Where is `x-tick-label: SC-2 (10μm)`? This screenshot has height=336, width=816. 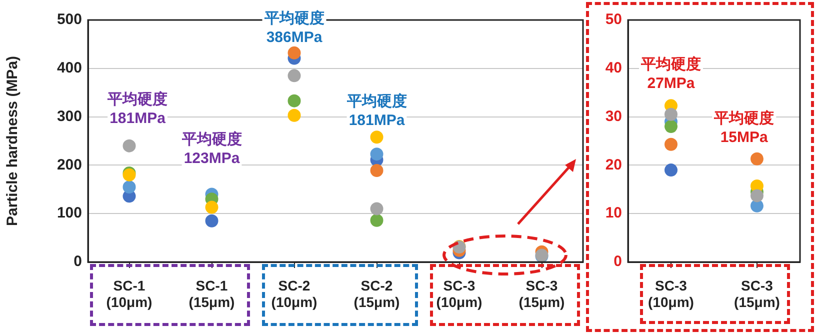
x-tick-label: SC-2 (10μm) is located at coordinates (294, 293).